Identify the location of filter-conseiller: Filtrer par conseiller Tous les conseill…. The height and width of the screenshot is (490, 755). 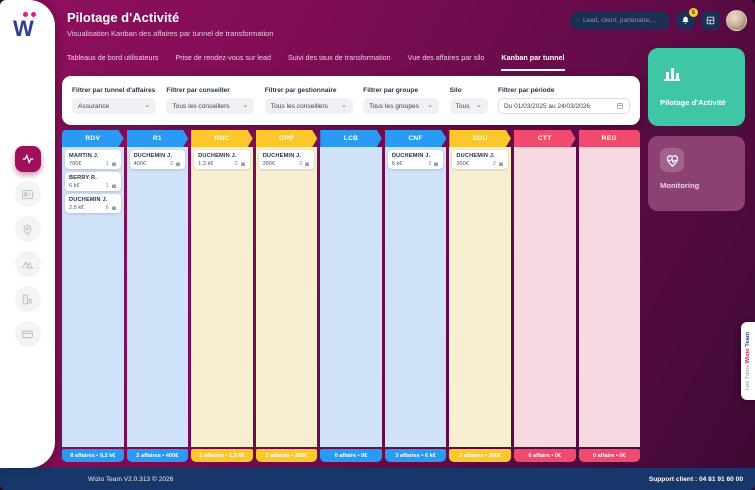
(210, 100).